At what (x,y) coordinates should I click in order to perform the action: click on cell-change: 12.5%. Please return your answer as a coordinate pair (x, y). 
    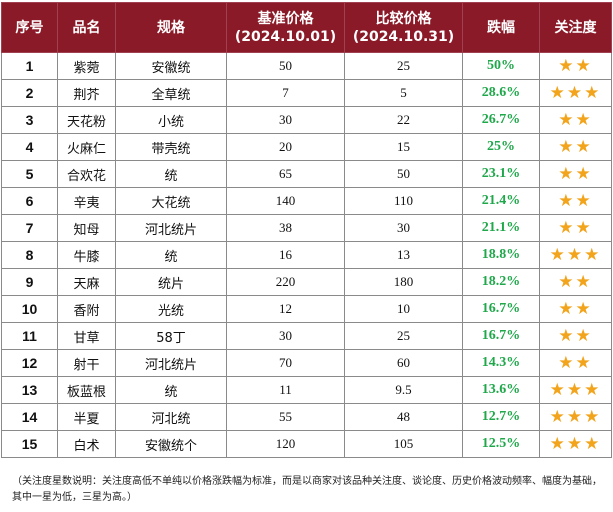
    Looking at the image, I should click on (501, 444).